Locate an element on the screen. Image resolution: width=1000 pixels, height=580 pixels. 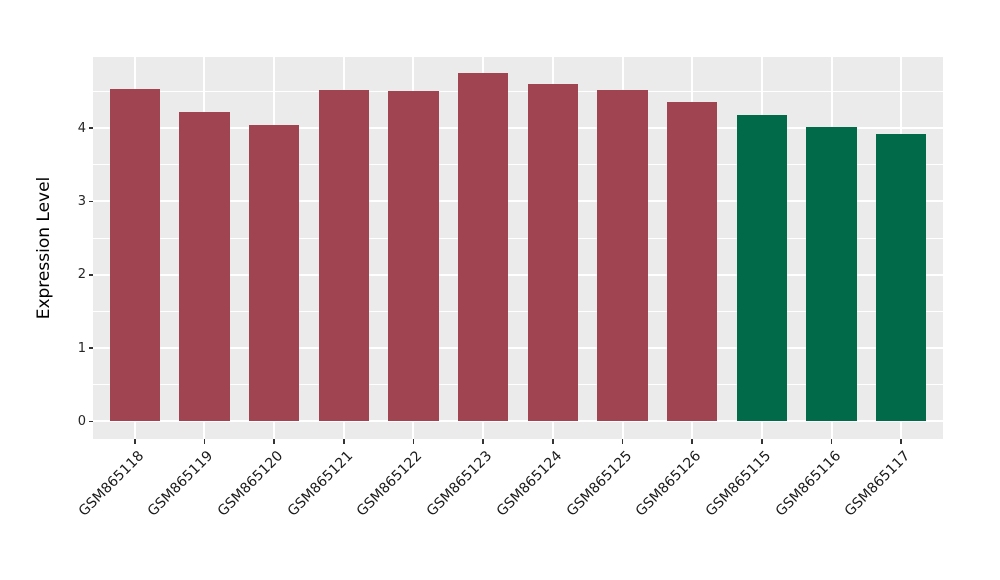
x-tick-label: GSM865125 is located at coordinates (599, 484).